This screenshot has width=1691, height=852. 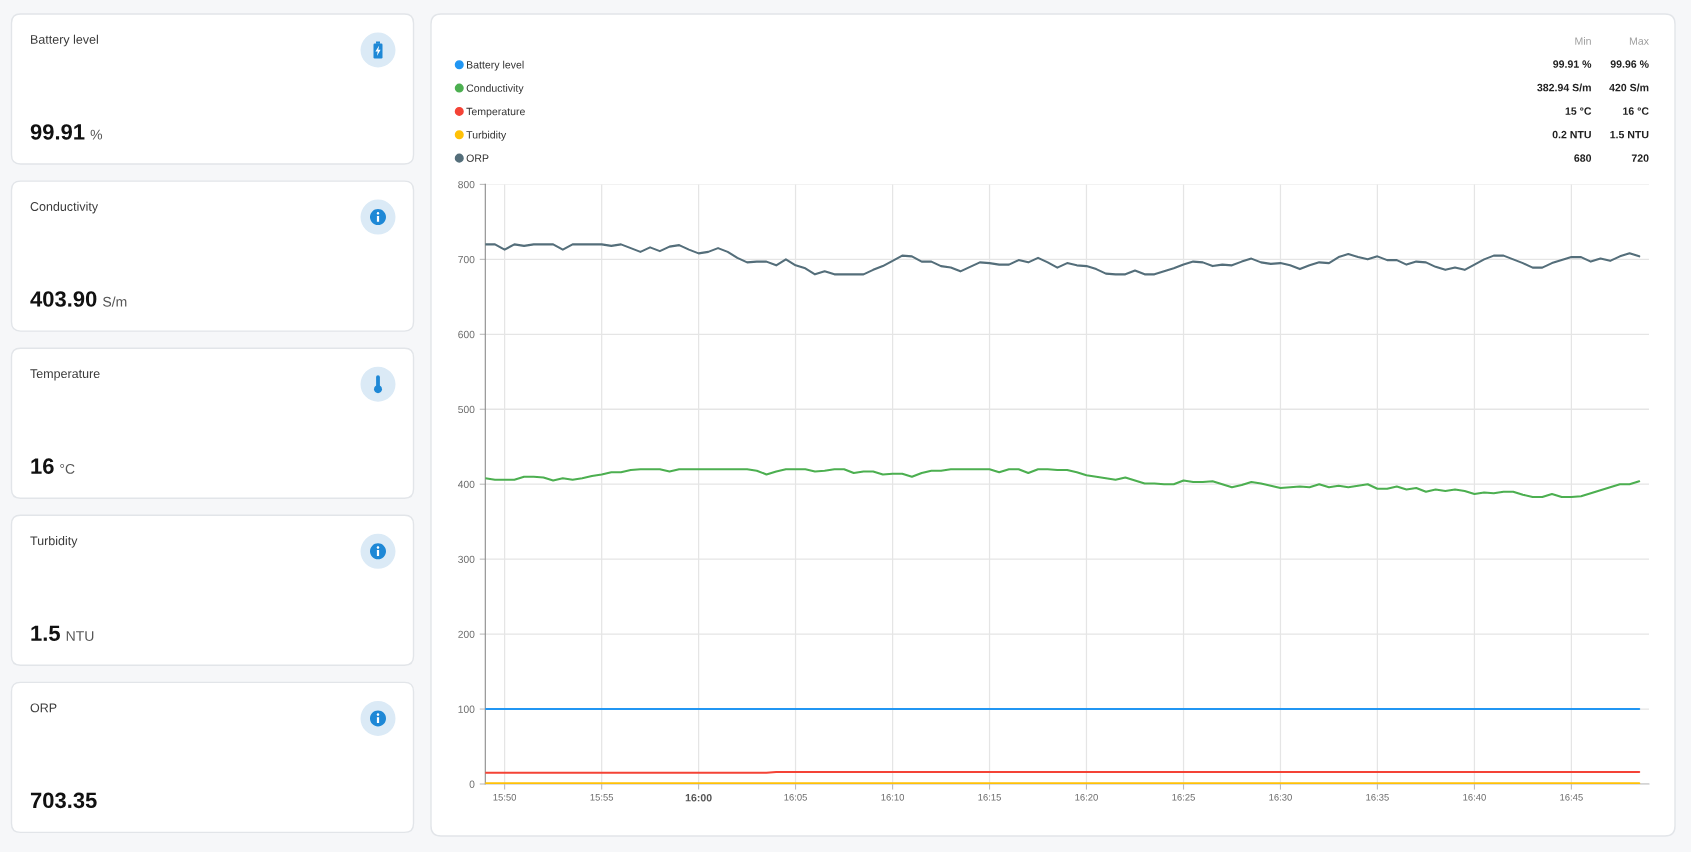 What do you see at coordinates (1572, 64) in the screenshot?
I see `text: 99.91 %` at bounding box center [1572, 64].